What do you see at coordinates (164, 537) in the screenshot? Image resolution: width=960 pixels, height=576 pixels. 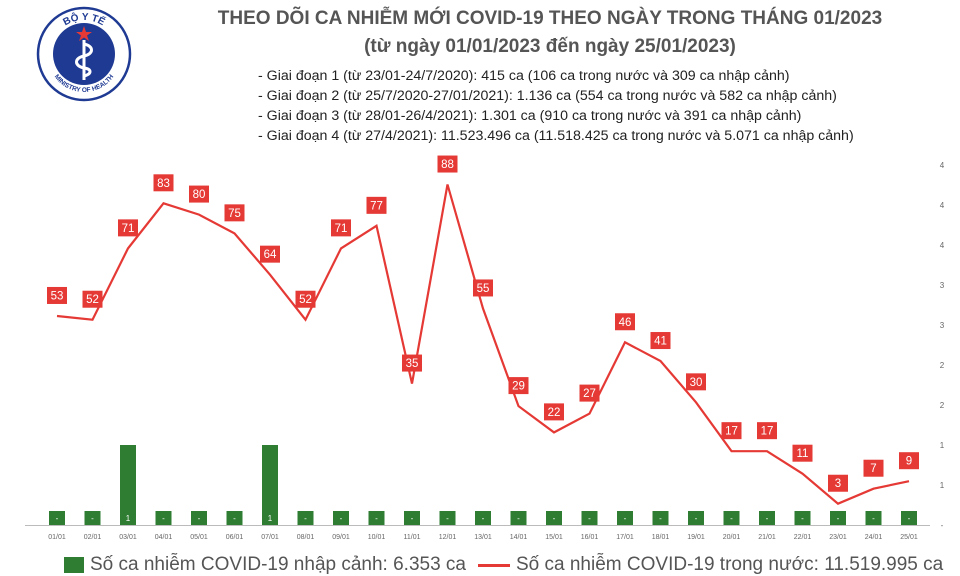 I see `x-tick-label-04/01: 04/01` at bounding box center [164, 537].